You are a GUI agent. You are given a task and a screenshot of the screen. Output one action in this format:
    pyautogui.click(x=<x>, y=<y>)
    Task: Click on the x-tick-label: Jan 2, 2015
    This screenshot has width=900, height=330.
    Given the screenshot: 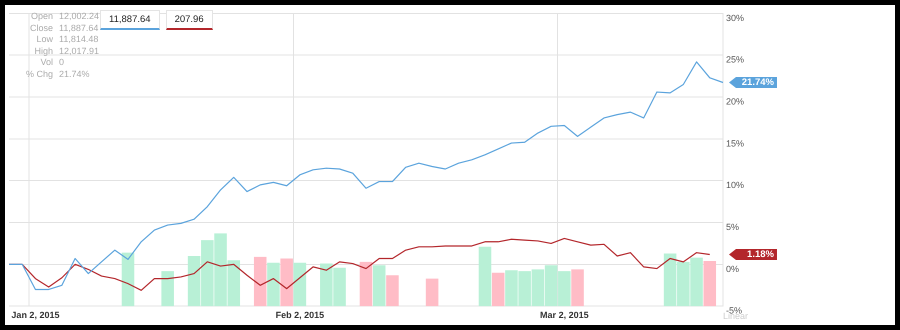 What is the action you would take?
    pyautogui.click(x=35, y=315)
    